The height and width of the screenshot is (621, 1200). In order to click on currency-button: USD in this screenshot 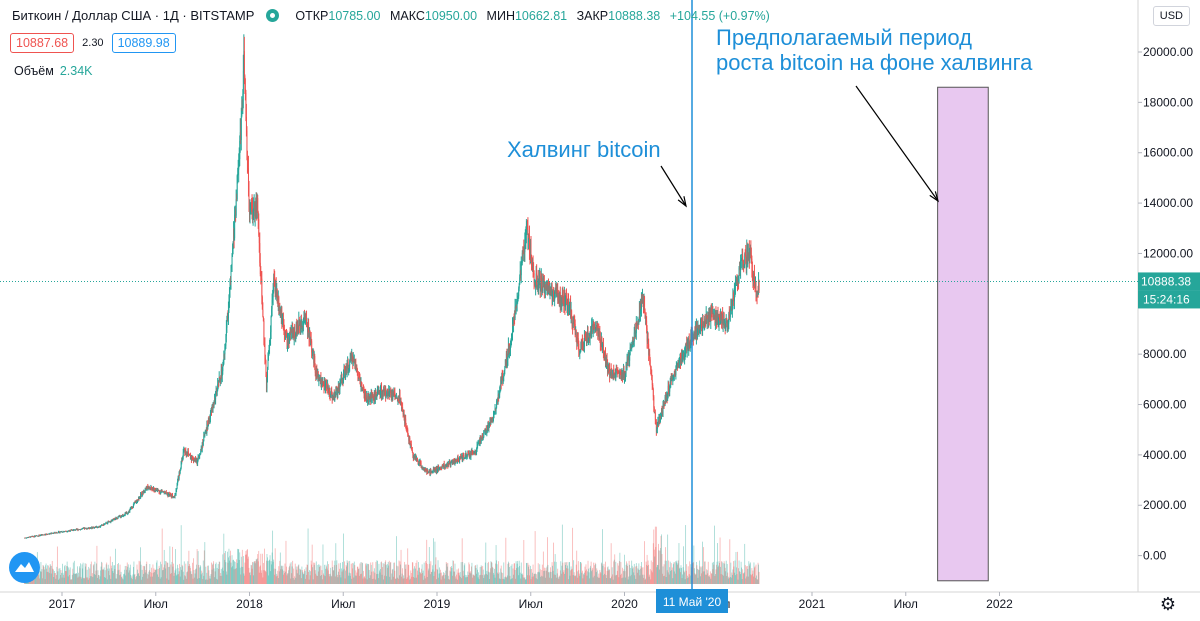, I will do `click(1171, 16)`.